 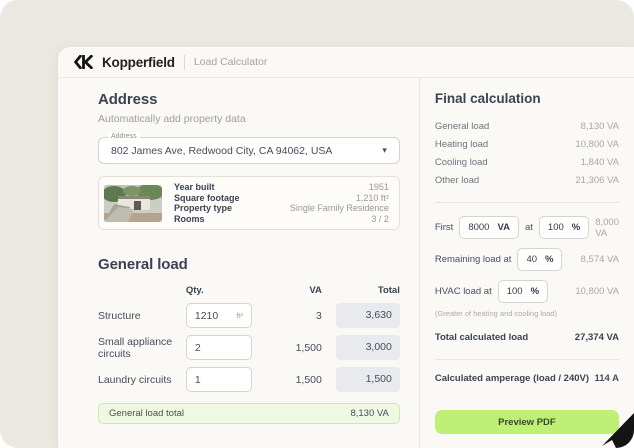 I want to click on at-label: at, so click(x=528, y=227).